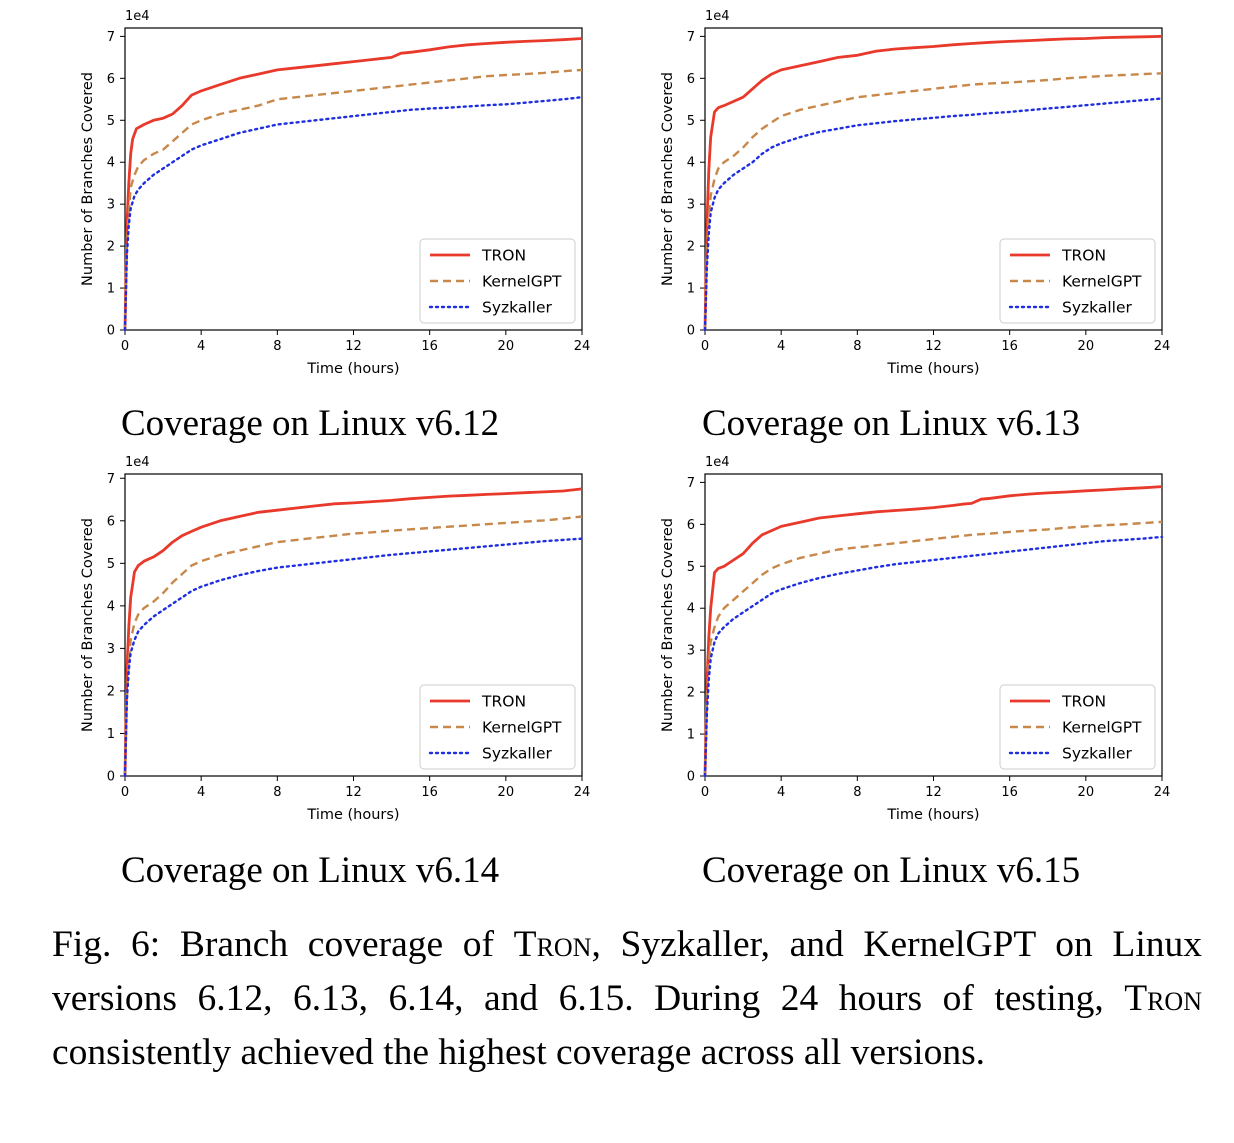 The width and height of the screenshot is (1234, 1143). Describe the element at coordinates (283, 944) in the screenshot. I see `caption-prefix: Fig. 6: Branch coverage of` at that location.